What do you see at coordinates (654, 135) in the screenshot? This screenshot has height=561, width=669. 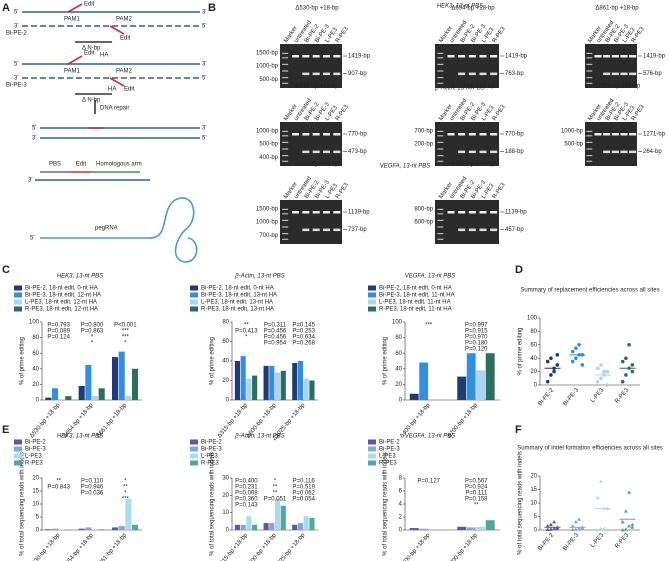 I see `band-label: 1271-bp` at bounding box center [654, 135].